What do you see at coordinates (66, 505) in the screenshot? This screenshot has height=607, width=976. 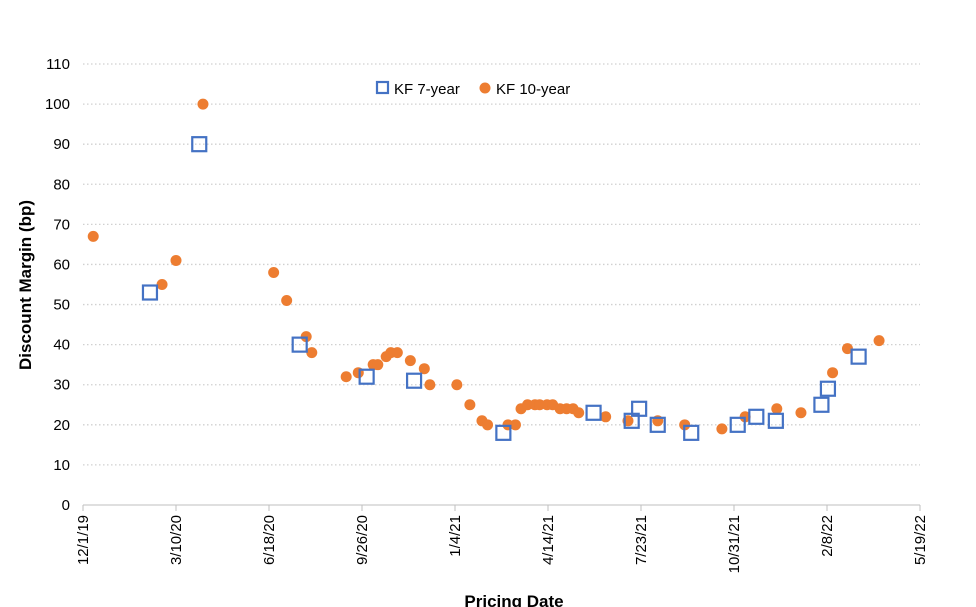 I see `y-tick-label: 0` at bounding box center [66, 505].